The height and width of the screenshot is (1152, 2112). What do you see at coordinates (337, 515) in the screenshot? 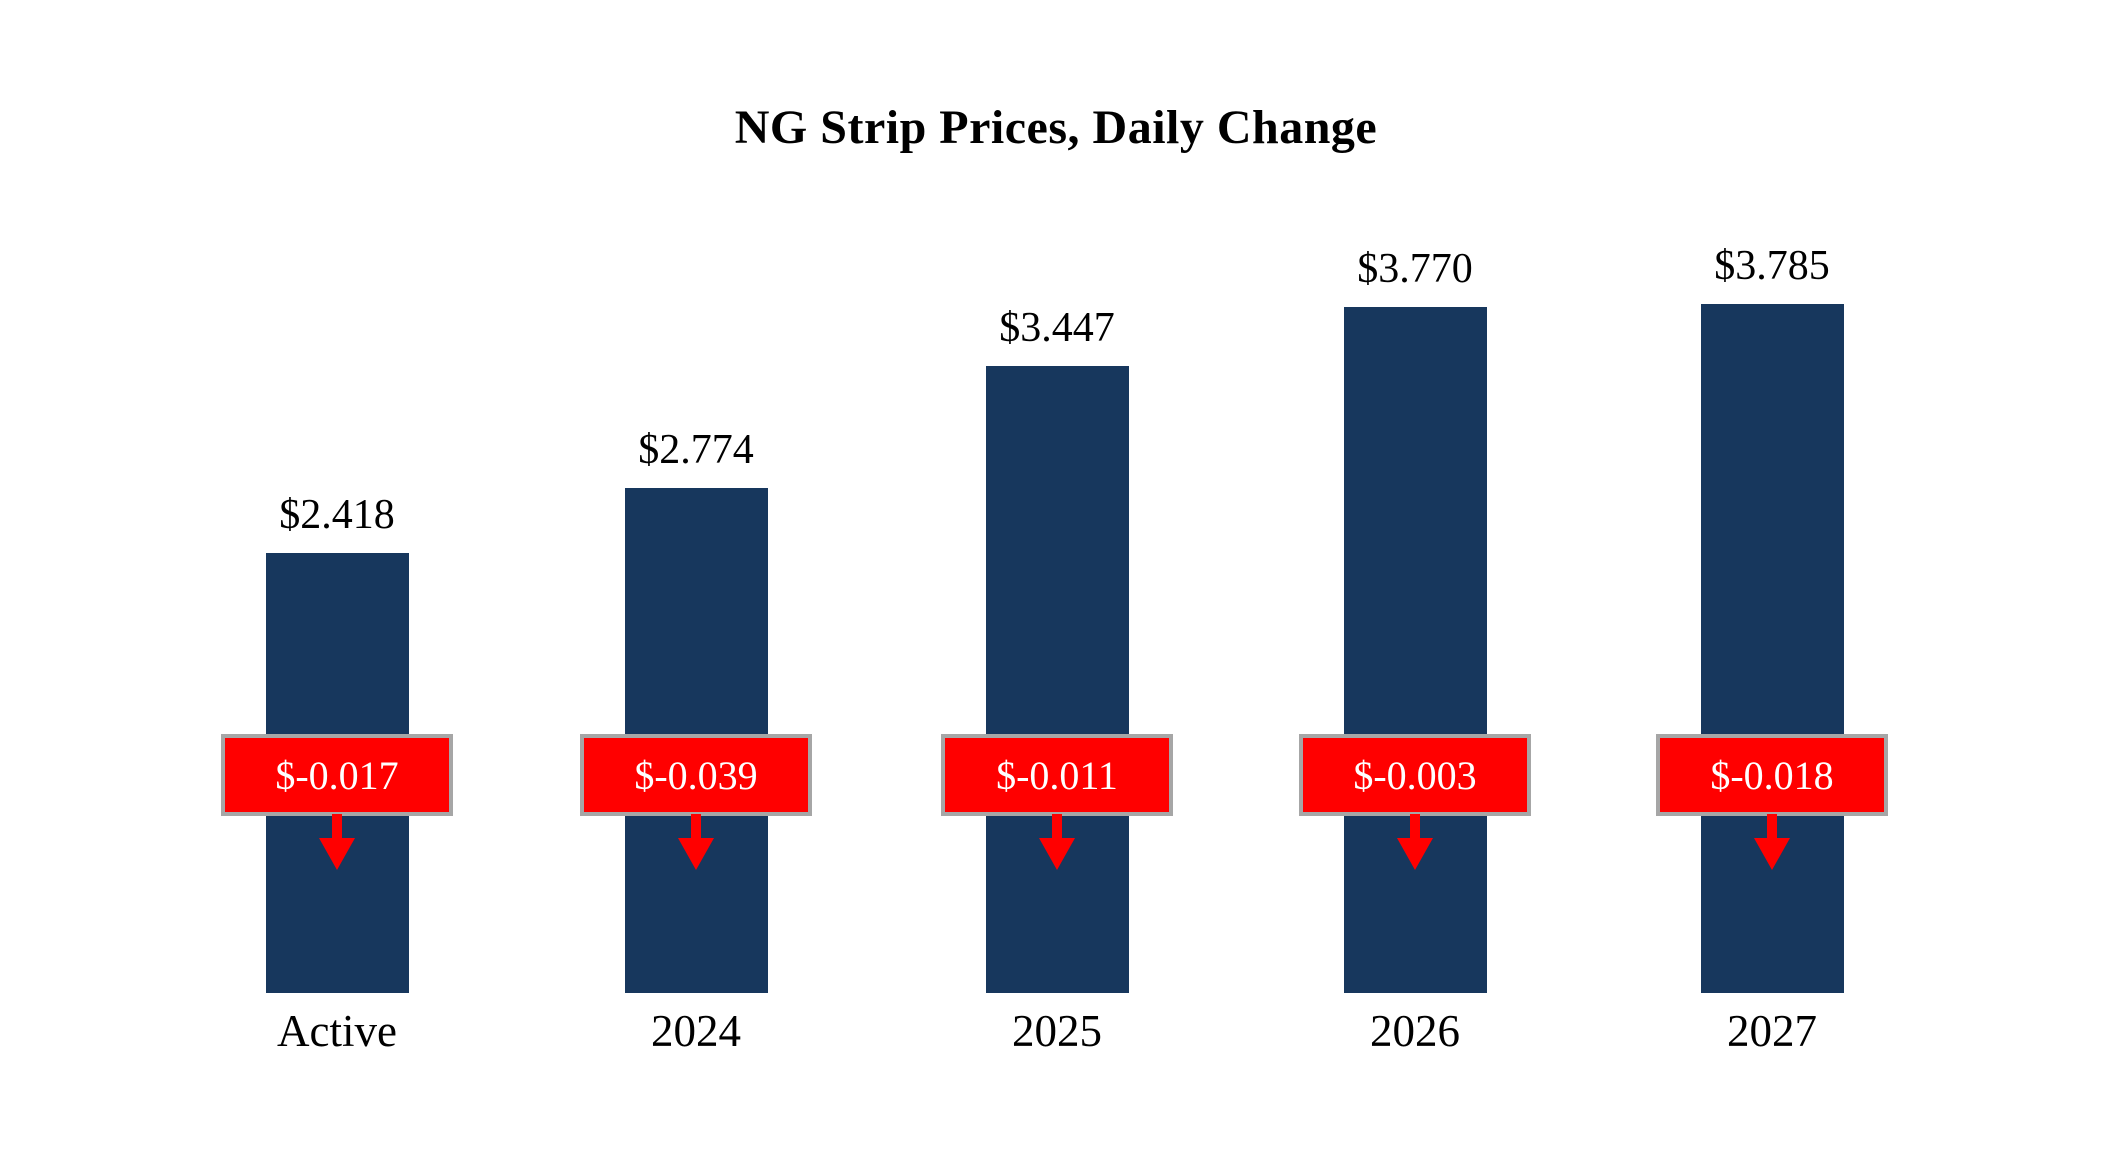
I see `value-label: $2.418` at bounding box center [337, 515].